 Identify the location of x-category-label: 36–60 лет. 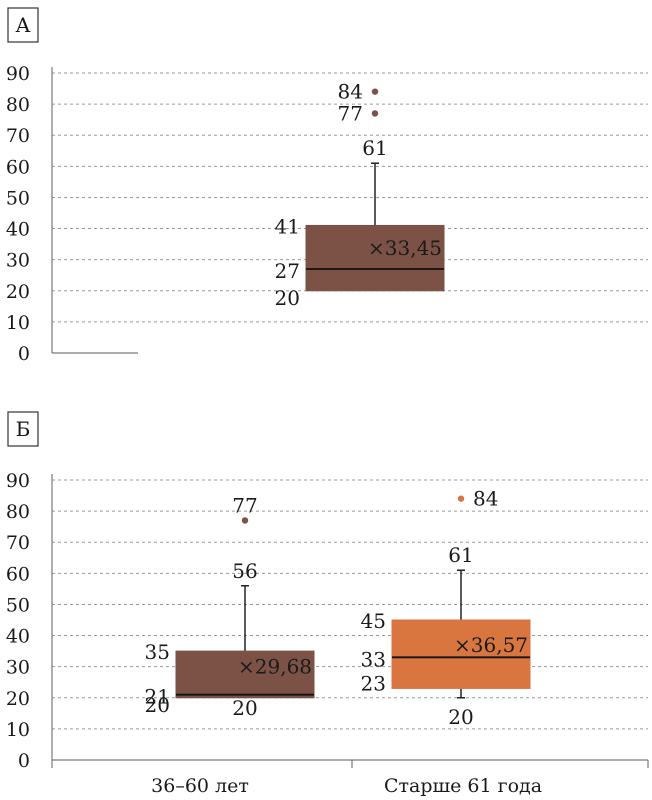
(200, 786).